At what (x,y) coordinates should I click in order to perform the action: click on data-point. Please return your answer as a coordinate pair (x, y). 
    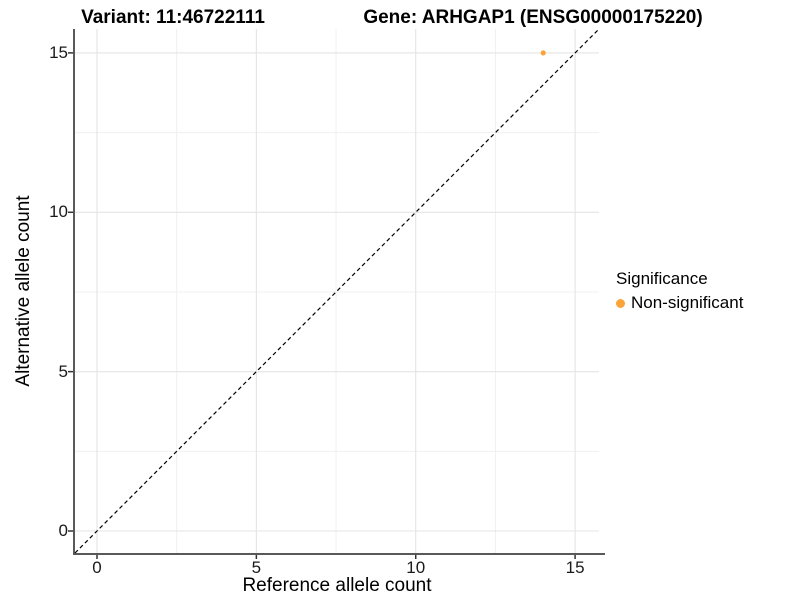
    Looking at the image, I should click on (543, 53).